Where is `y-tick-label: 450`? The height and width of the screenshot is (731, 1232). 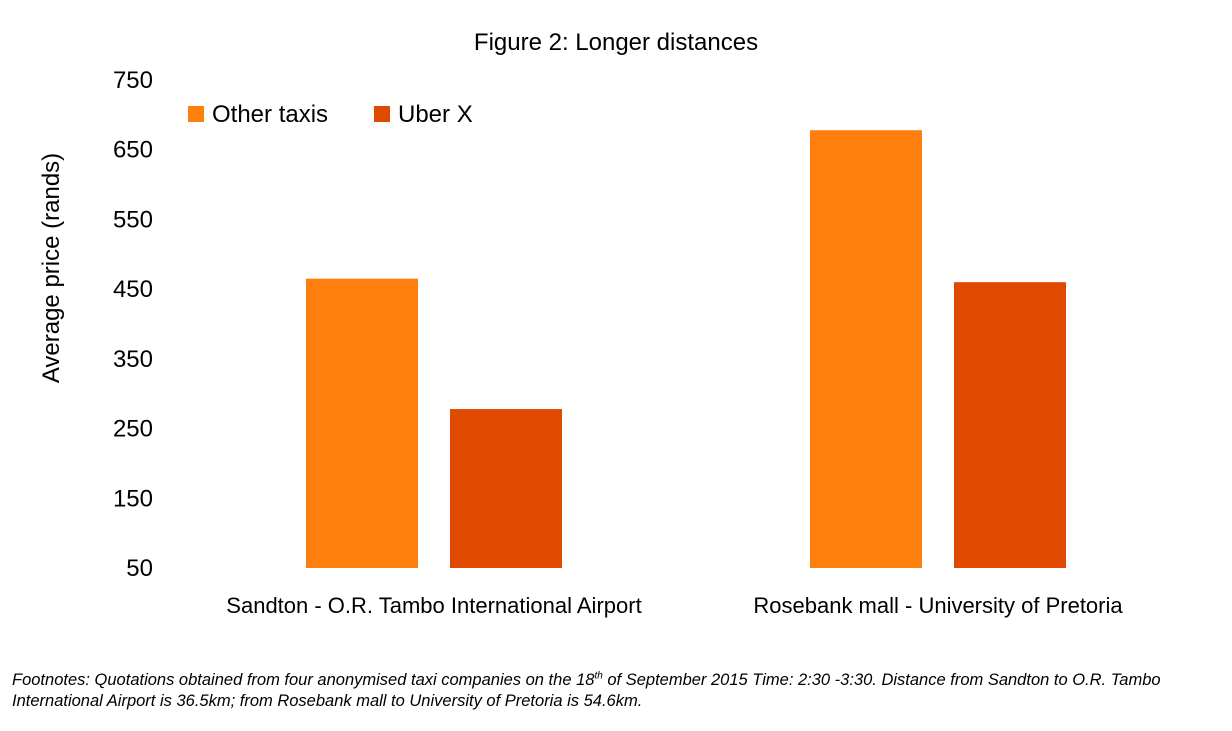
y-tick-label: 450 is located at coordinates (133, 289).